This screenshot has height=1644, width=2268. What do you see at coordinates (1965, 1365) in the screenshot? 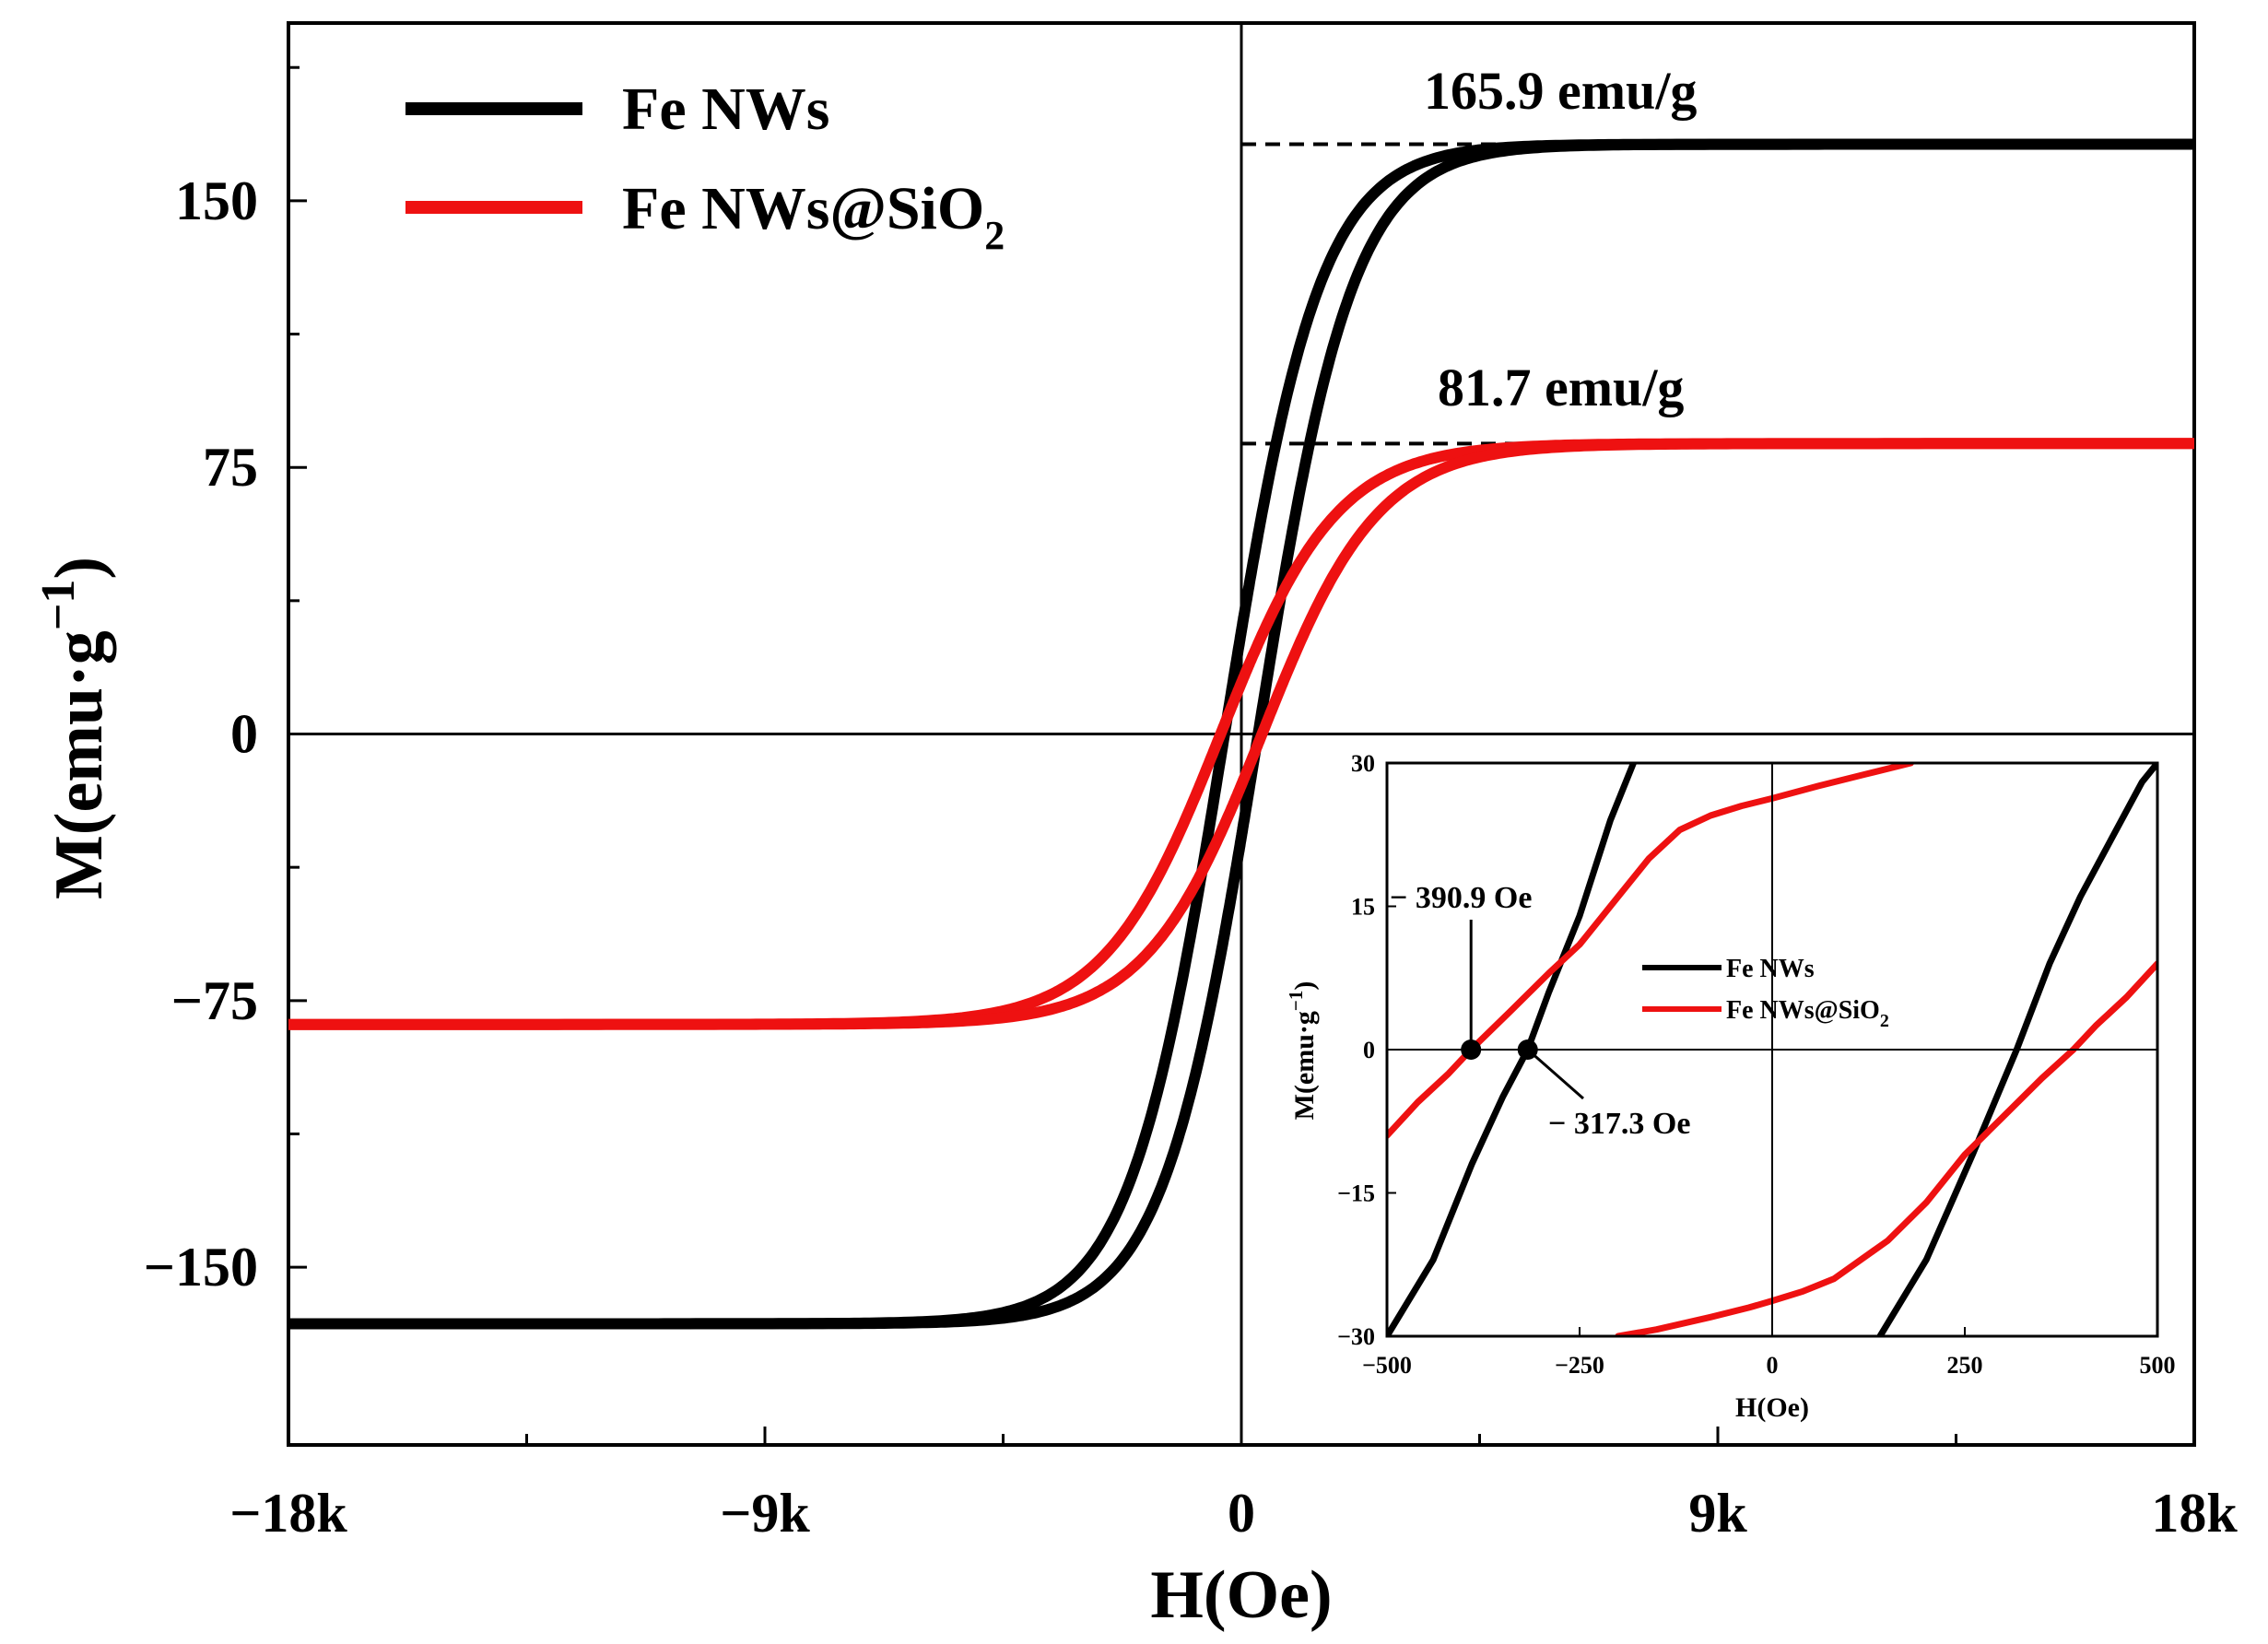
I see `inset-x-tick-label-250: 250` at bounding box center [1965, 1365].